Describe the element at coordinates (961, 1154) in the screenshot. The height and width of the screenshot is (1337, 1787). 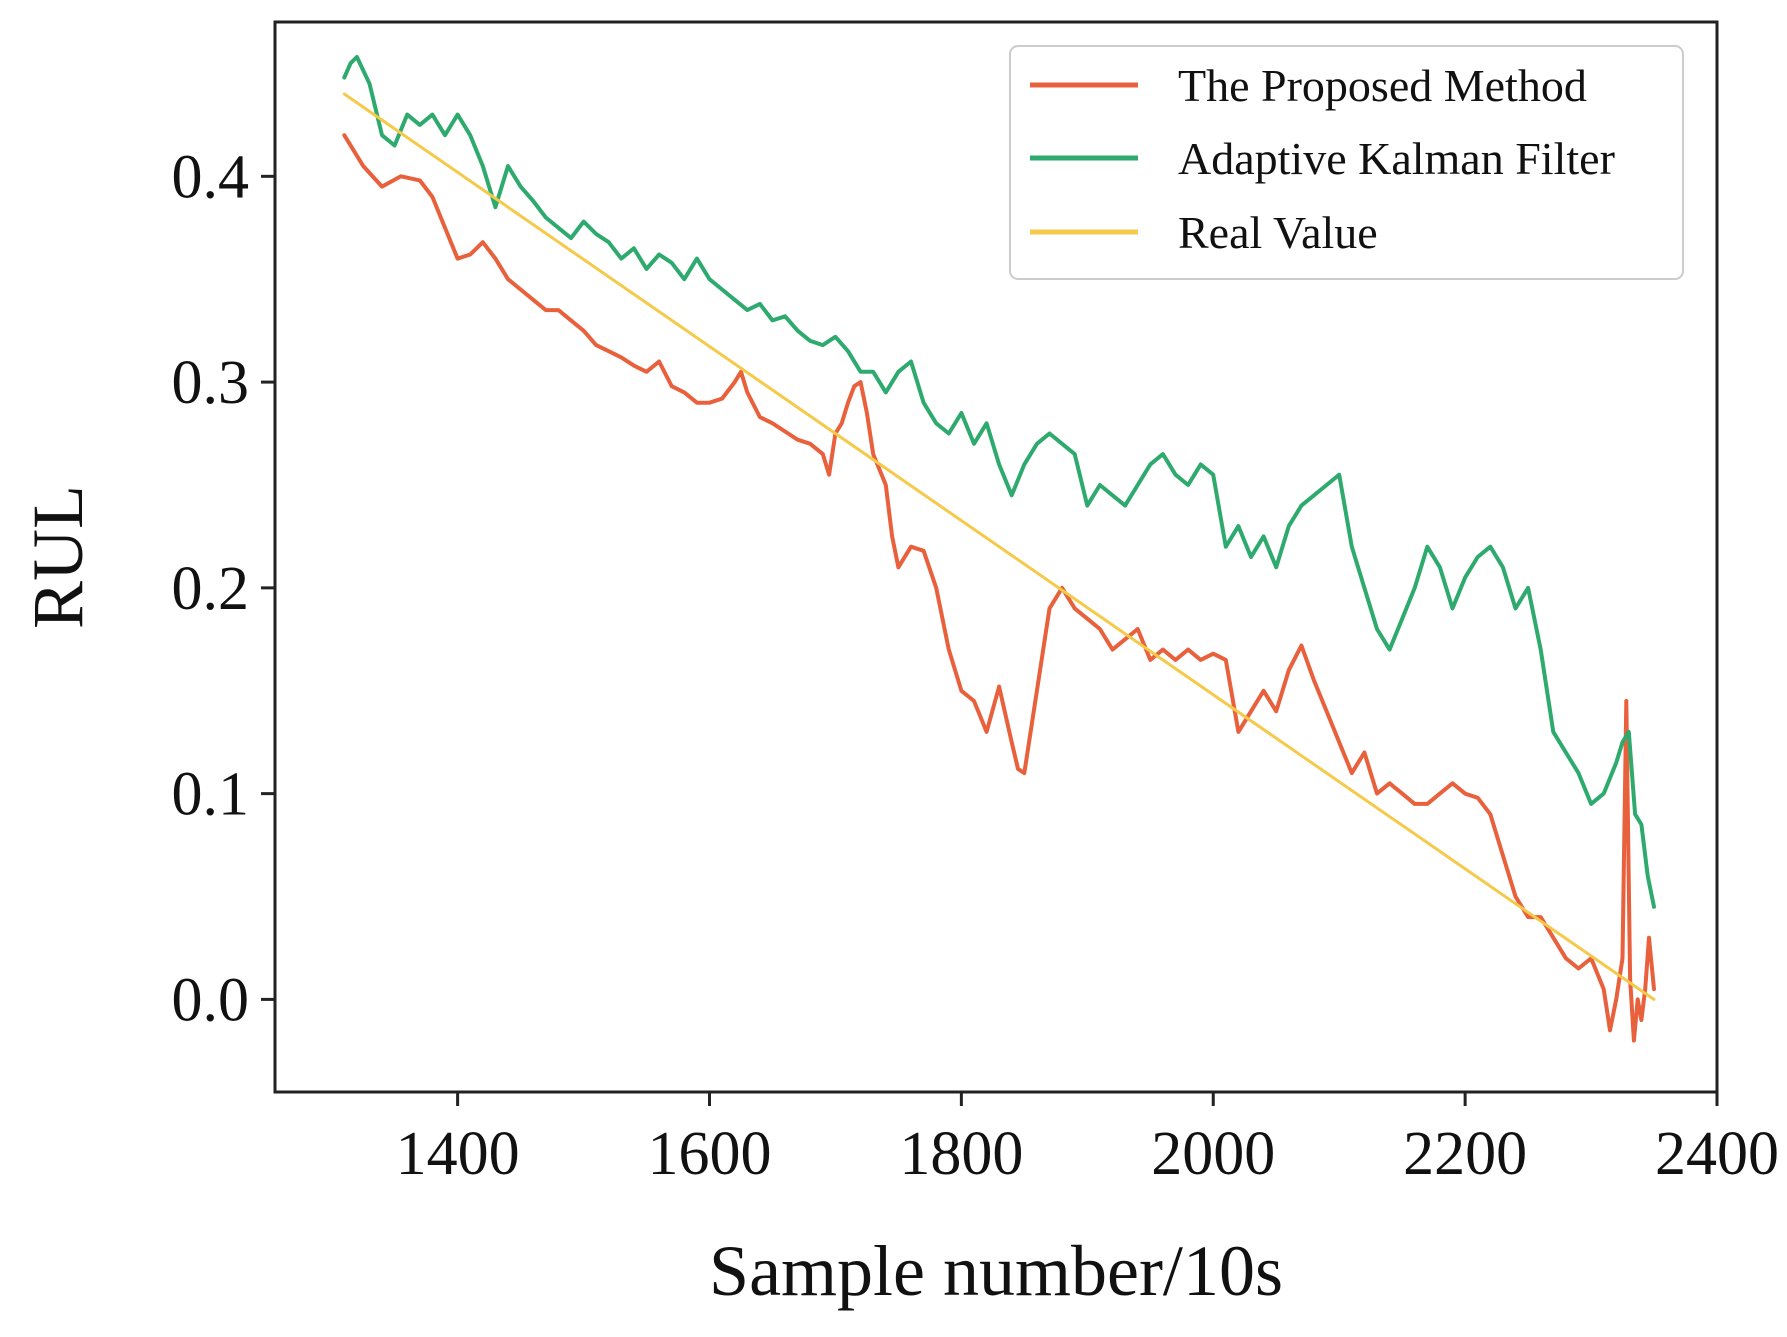
I see `x-tick-label: 1800` at that location.